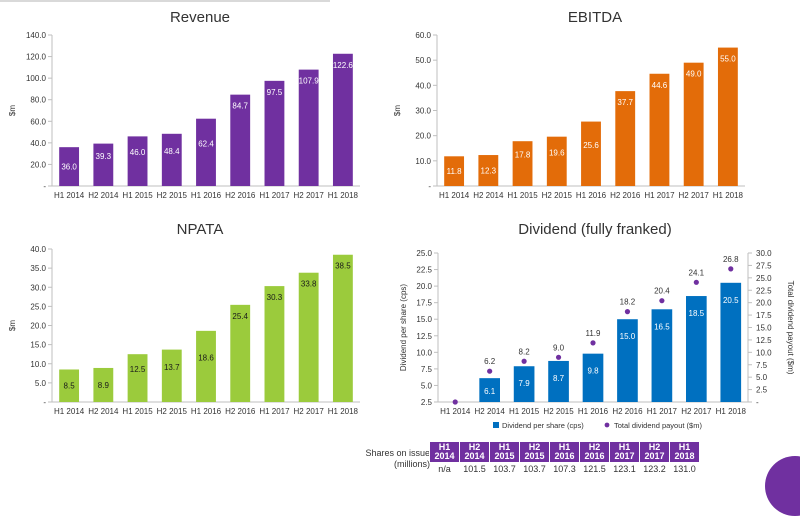 The width and height of the screenshot is (800, 516). I want to click on npata-category-label: H1 2018, so click(343, 411).